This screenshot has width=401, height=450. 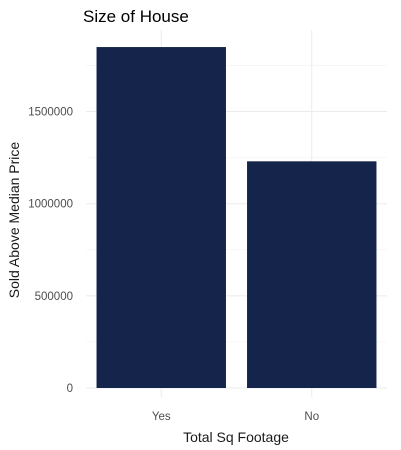 I want to click on y-tick-label: 1500000, so click(x=50, y=113).